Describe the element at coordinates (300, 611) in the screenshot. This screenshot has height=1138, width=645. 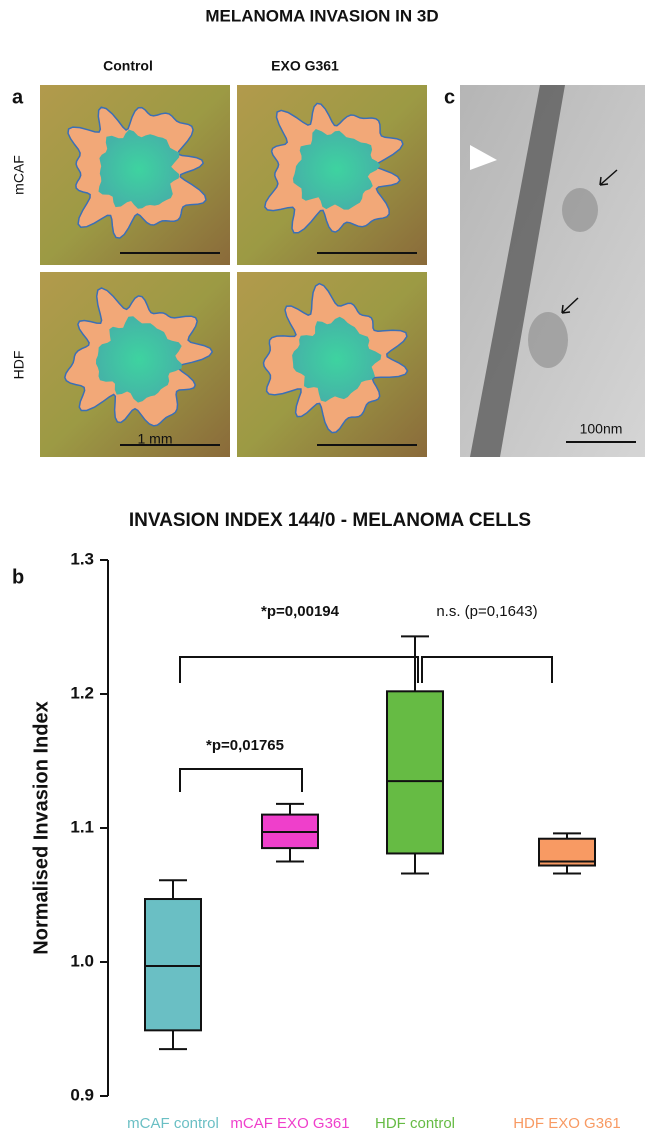
I see `annotation: *p=0,00194` at that location.